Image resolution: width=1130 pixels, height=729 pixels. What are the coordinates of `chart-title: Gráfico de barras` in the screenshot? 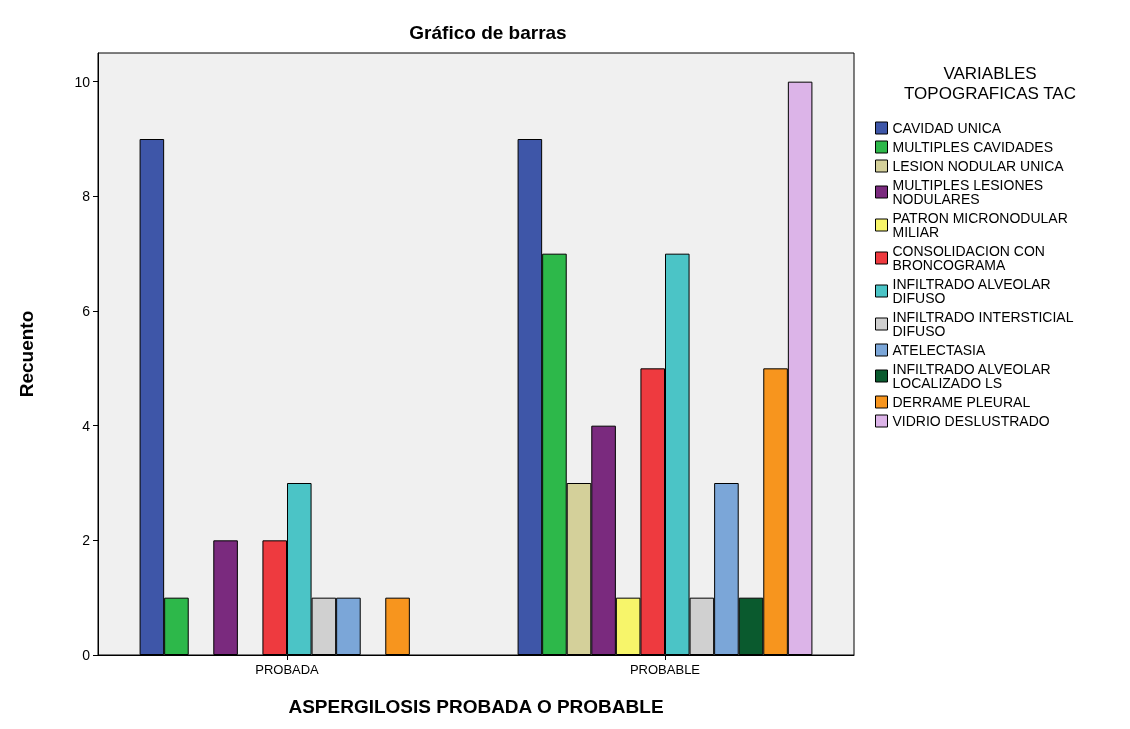 It's located at (488, 32).